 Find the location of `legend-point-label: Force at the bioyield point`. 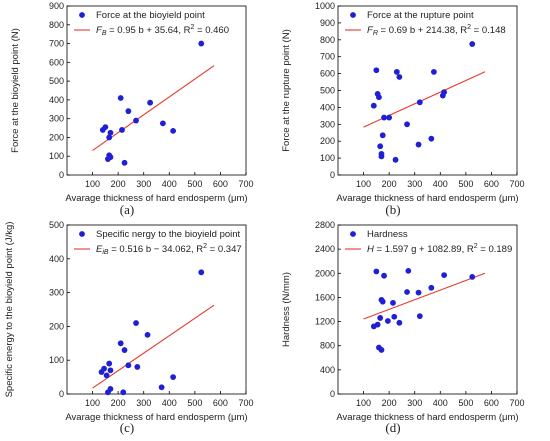

legend-point-label: Force at the bioyield point is located at coordinates (150, 15).